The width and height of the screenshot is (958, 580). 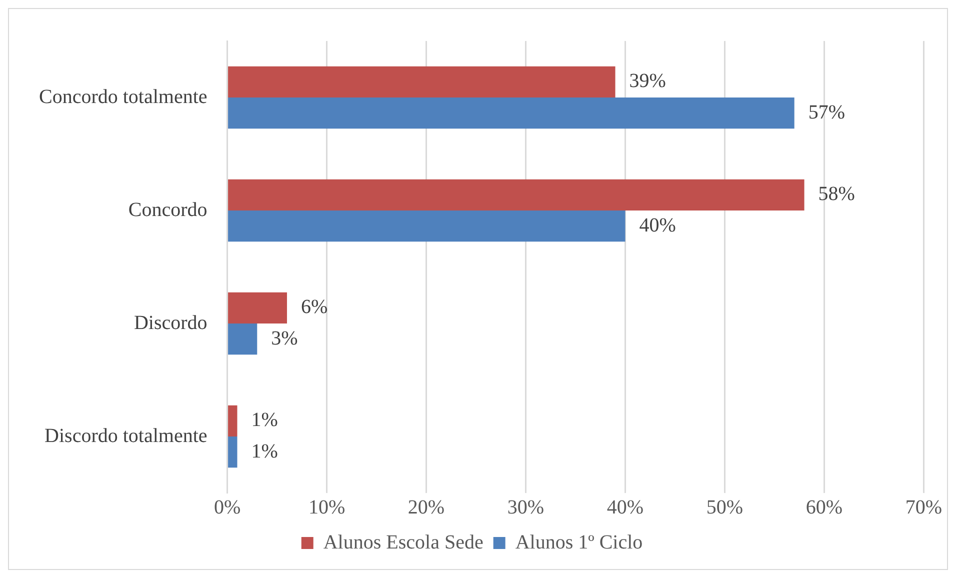 I want to click on x-tick-label: 20%, so click(x=426, y=507).